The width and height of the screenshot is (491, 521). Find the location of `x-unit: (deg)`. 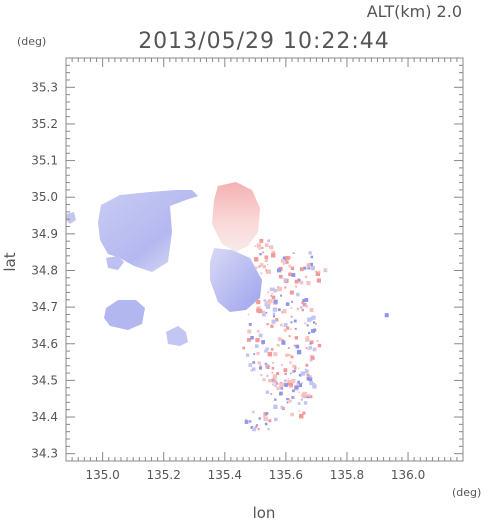

x-unit: (deg) is located at coordinates (466, 492).